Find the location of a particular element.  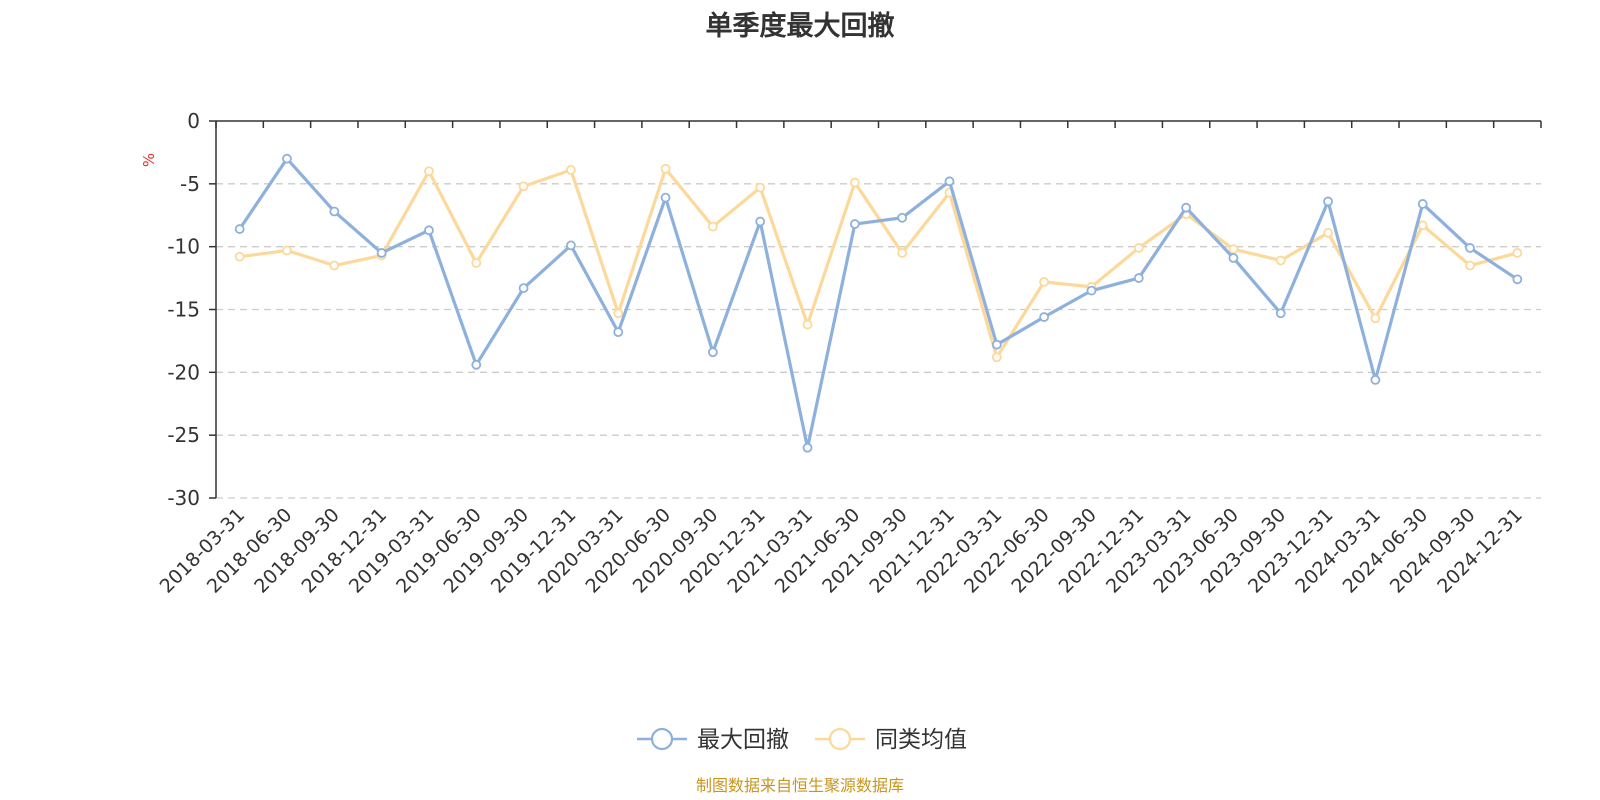

legend-item: 最大回撤 is located at coordinates (713, 740).